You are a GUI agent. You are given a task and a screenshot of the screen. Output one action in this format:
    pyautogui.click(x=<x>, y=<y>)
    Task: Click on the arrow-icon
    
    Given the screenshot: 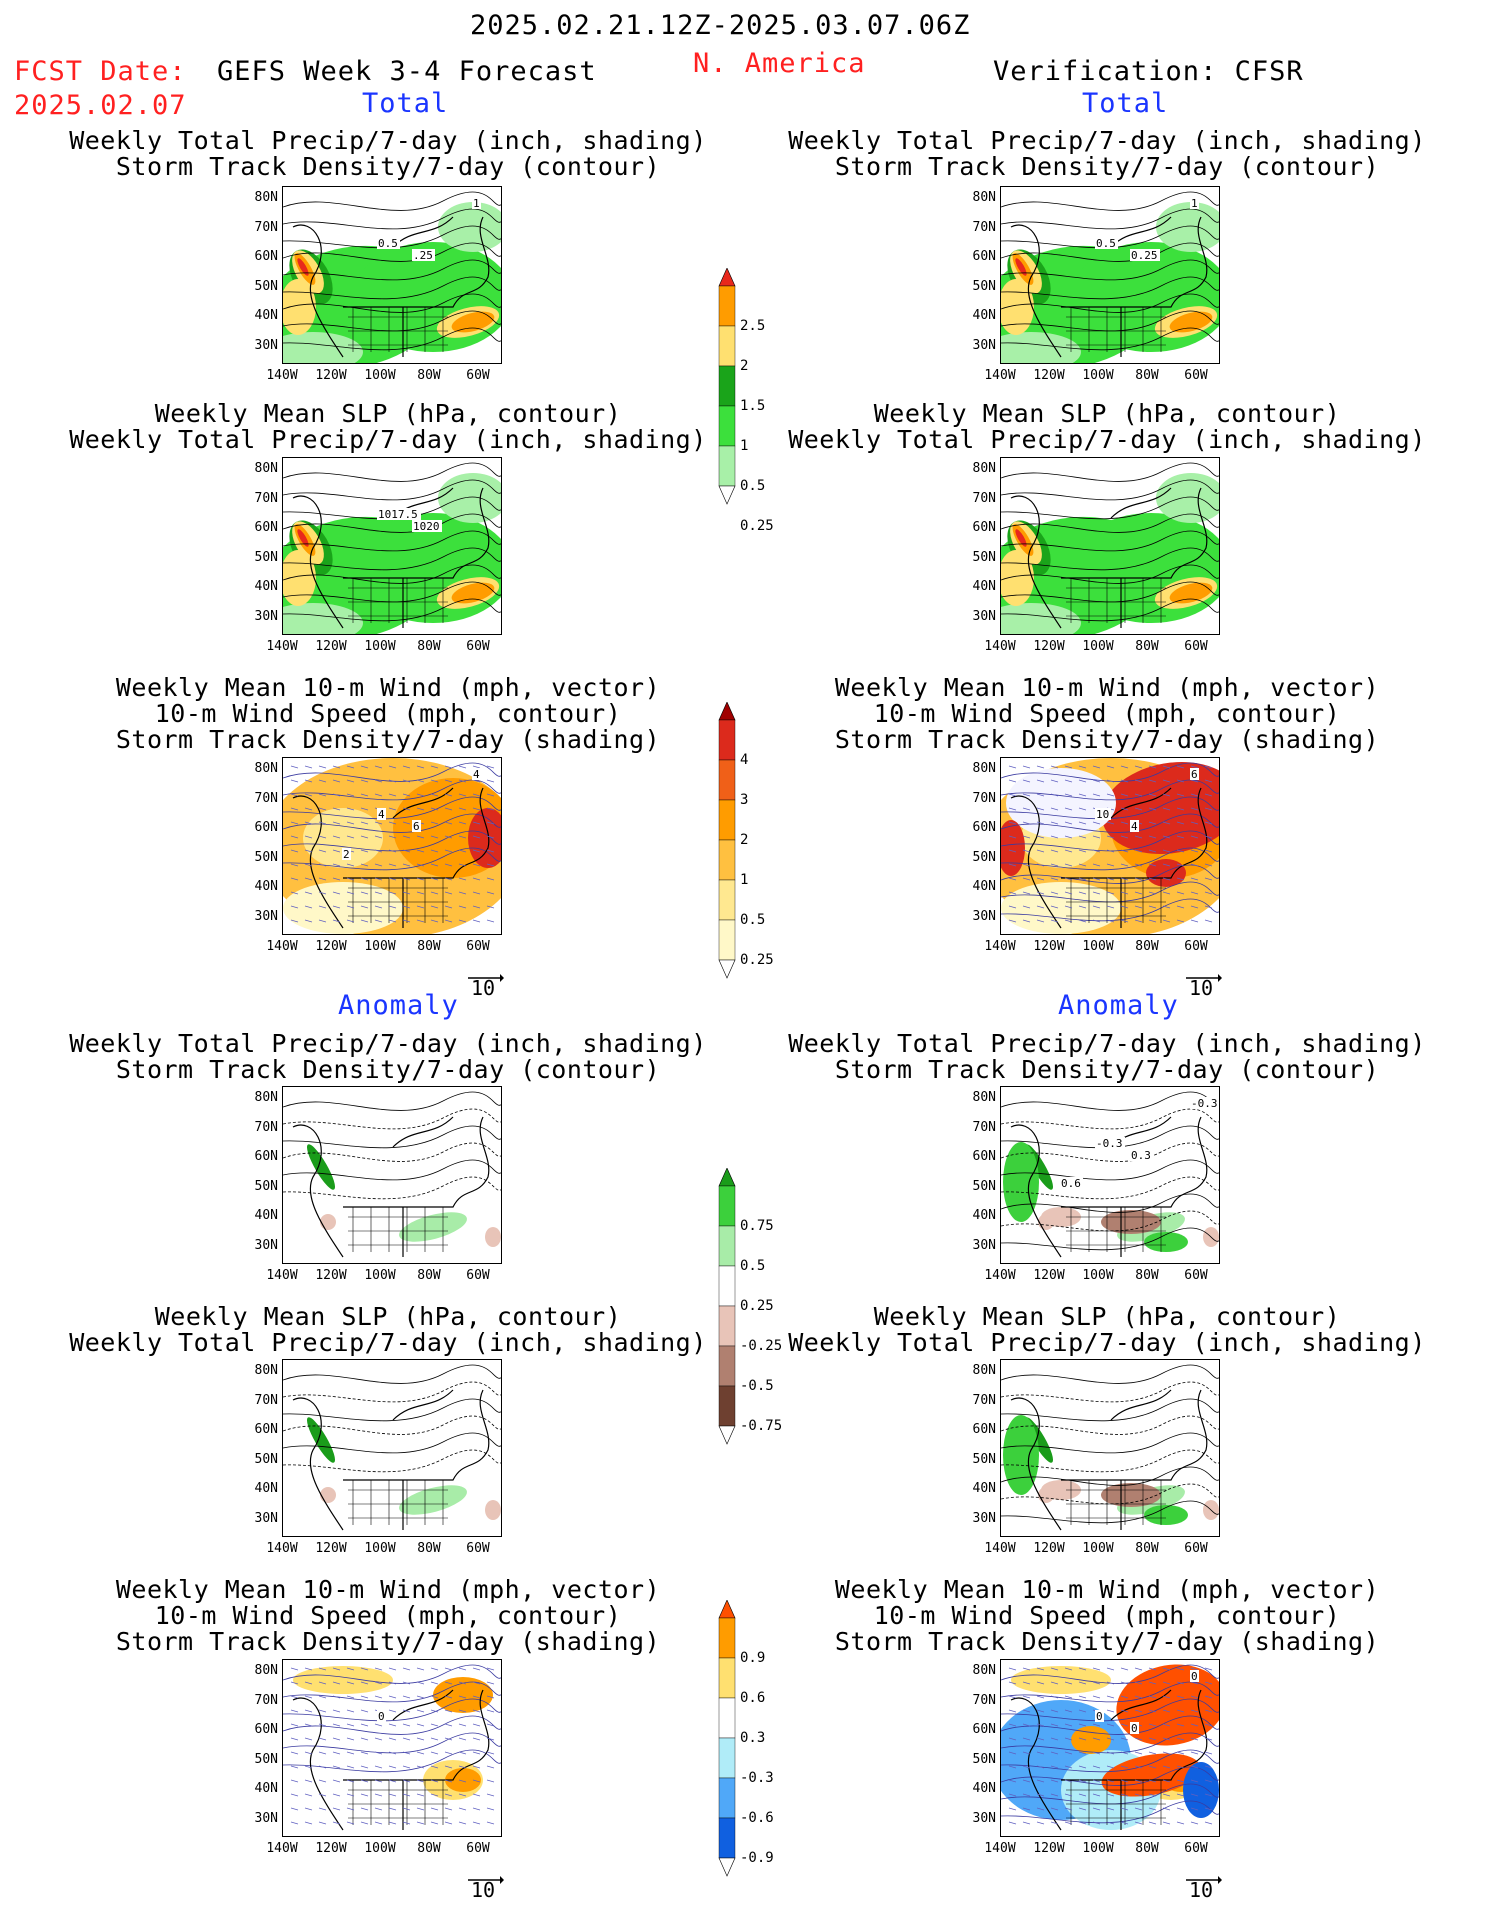 What is the action you would take?
    pyautogui.click(x=486, y=1880)
    